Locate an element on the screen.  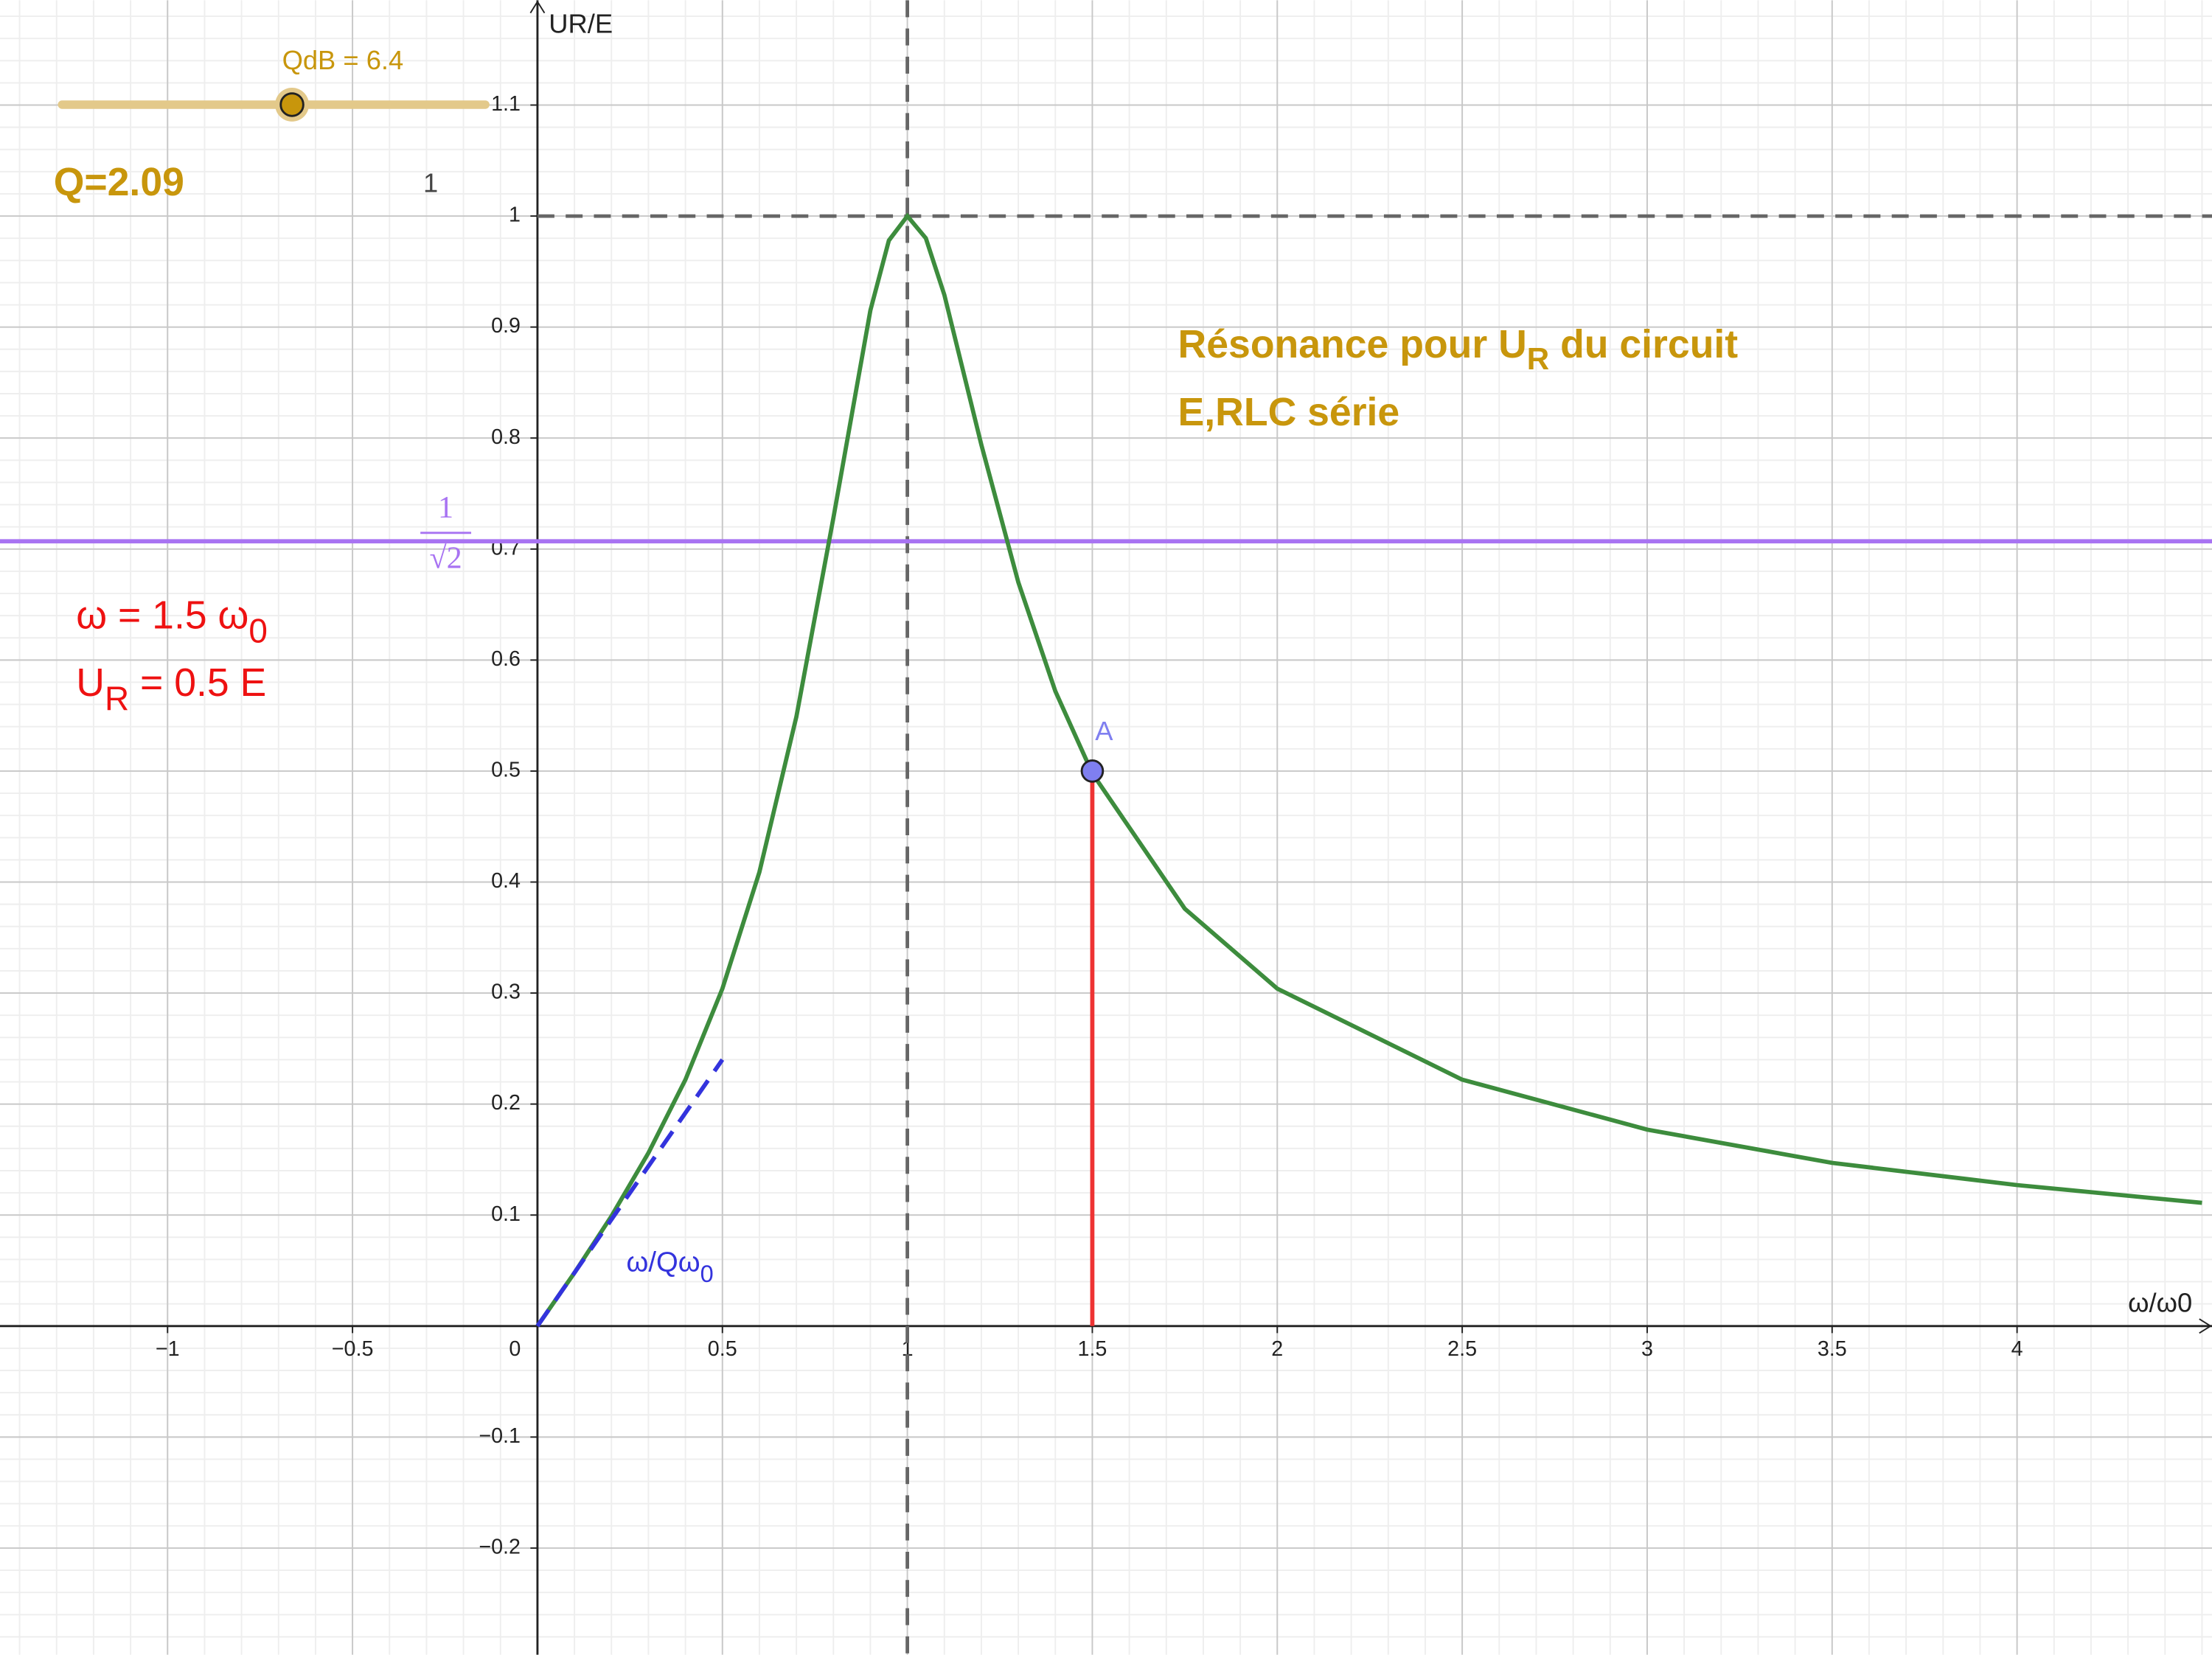
tangent-label: ω/Qω0 is located at coordinates (669, 1267).